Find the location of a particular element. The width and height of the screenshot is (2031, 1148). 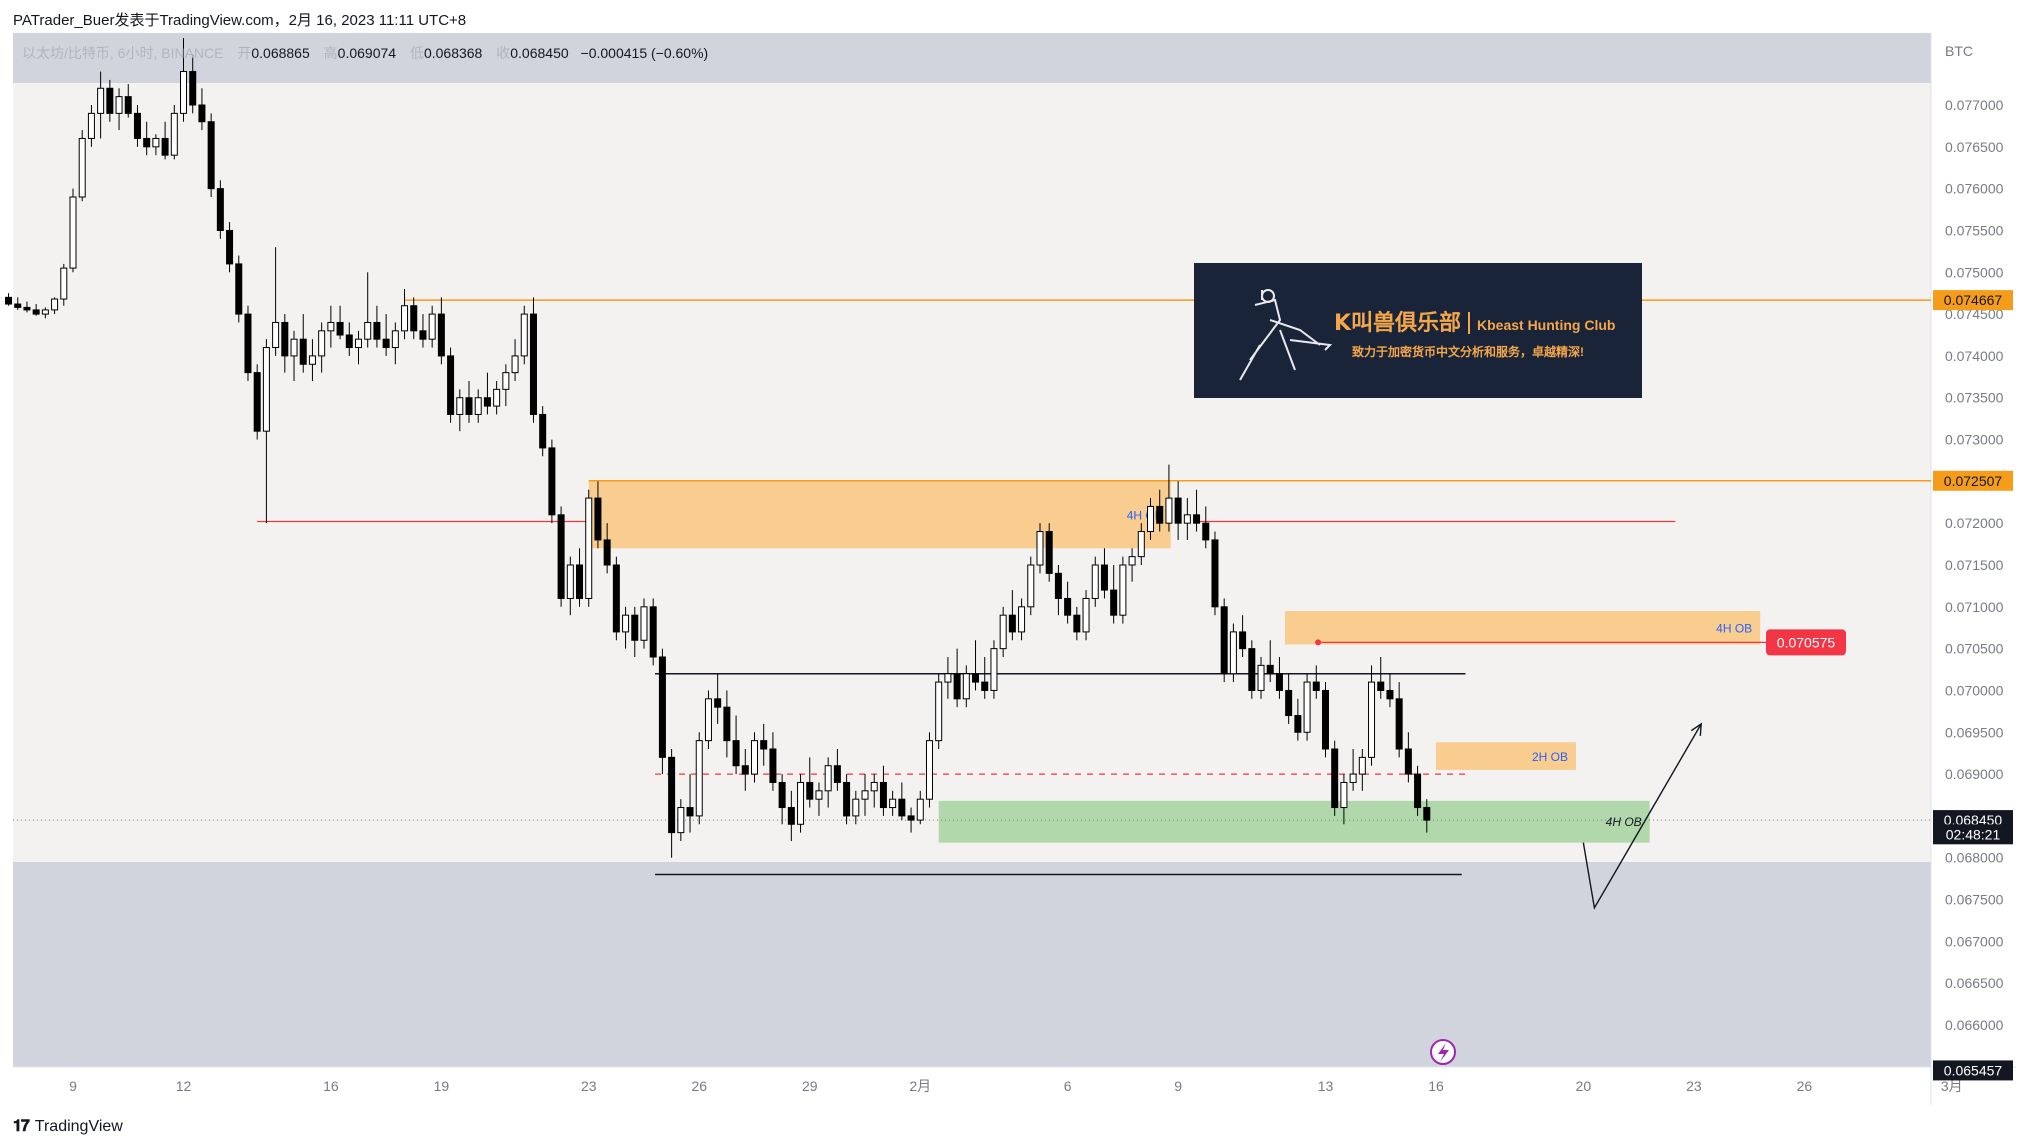

footer-brand: 𝟏𝟕 TradingView is located at coordinates (68, 1127).